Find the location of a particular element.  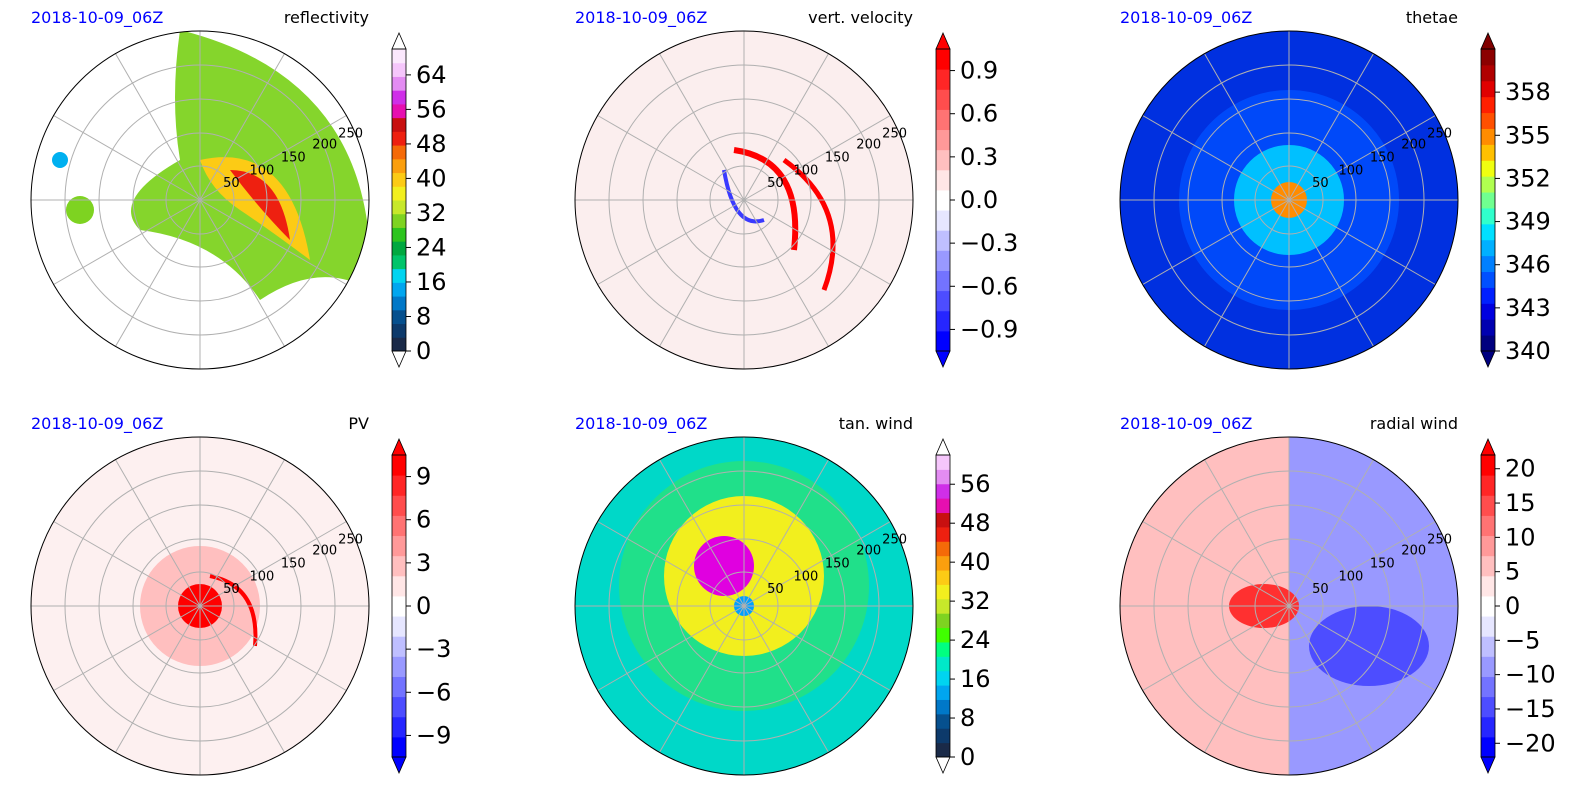

colorbar-tick-label: 0.6 is located at coordinates (979, 114).